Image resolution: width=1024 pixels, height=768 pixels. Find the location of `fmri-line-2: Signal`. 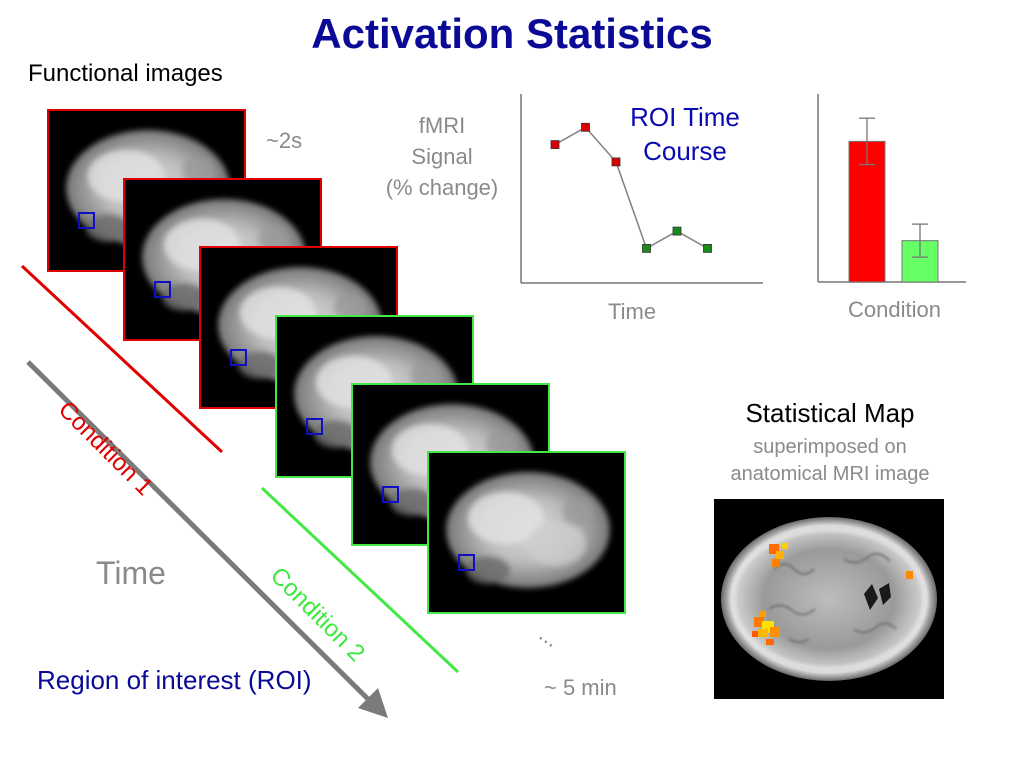

fmri-line-2: Signal is located at coordinates (442, 156).